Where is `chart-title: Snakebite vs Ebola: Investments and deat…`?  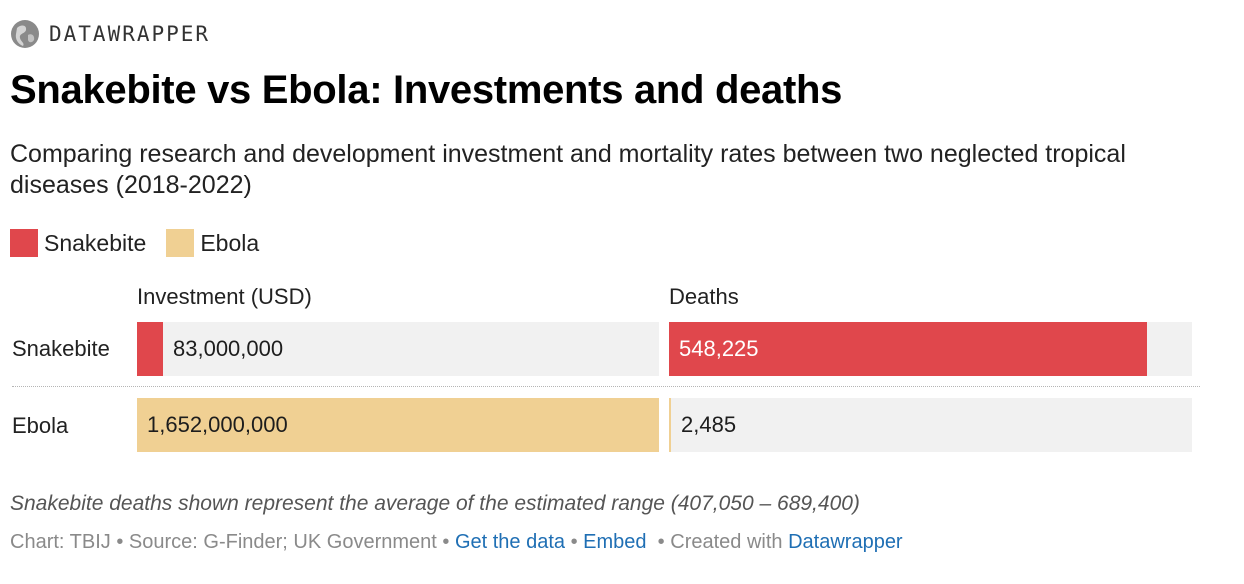 chart-title: Snakebite vs Ebola: Investments and deat… is located at coordinates (426, 90).